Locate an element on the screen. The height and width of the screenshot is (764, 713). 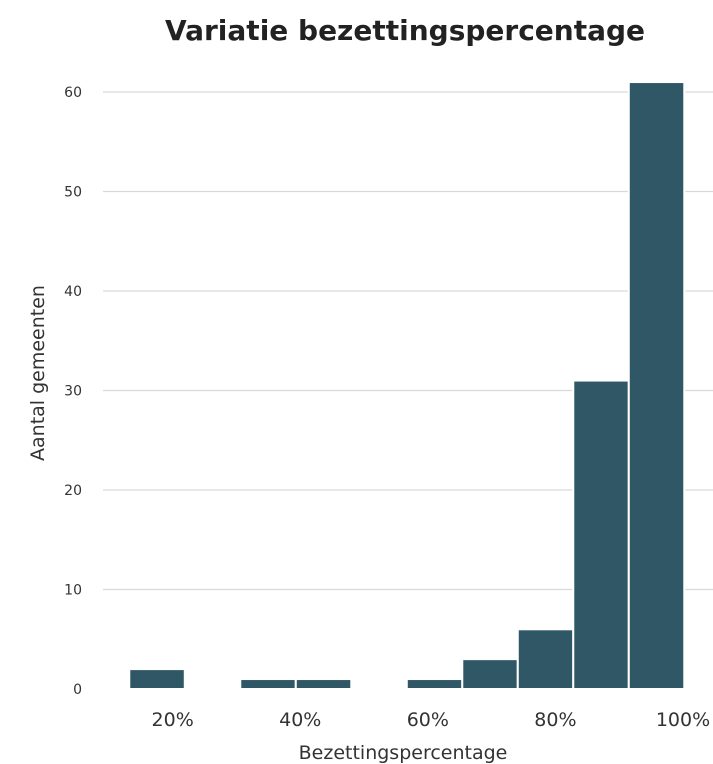
x-tick-labels: 20% 40% 60% 80% 100% is located at coordinates (431, 720).